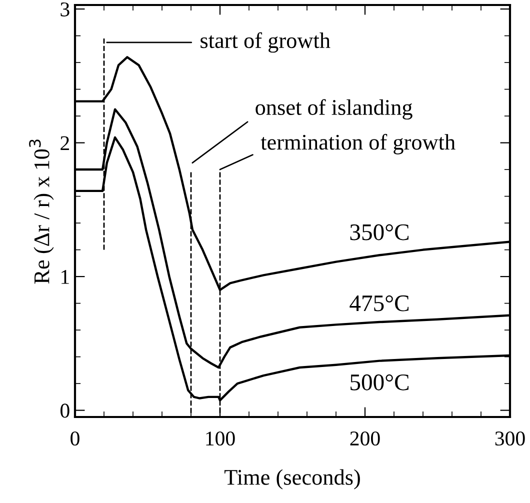 The image size is (530, 503). Describe the element at coordinates (292, 479) in the screenshot. I see `x-axis-title: Time (seconds)` at that location.